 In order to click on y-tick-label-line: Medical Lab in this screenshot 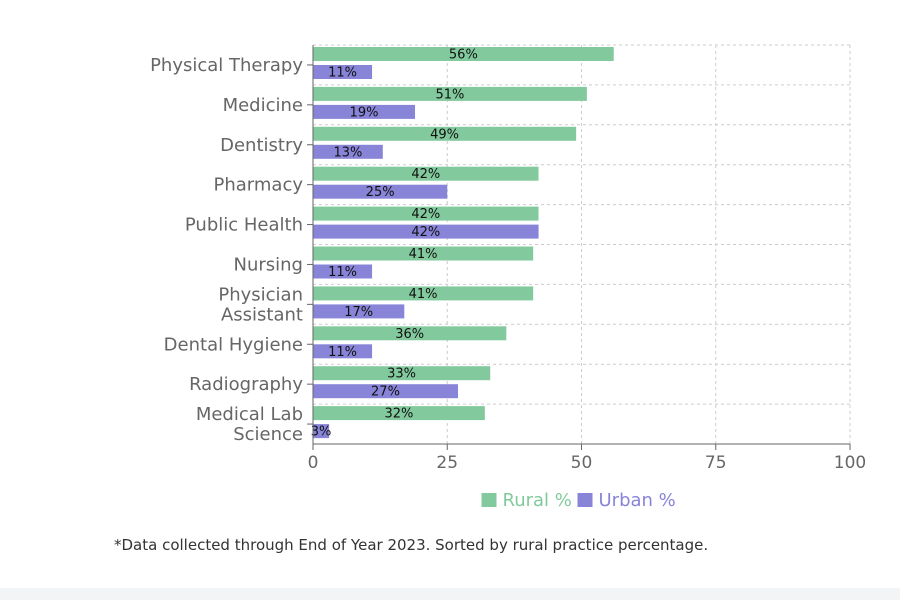, I will do `click(249, 414)`.